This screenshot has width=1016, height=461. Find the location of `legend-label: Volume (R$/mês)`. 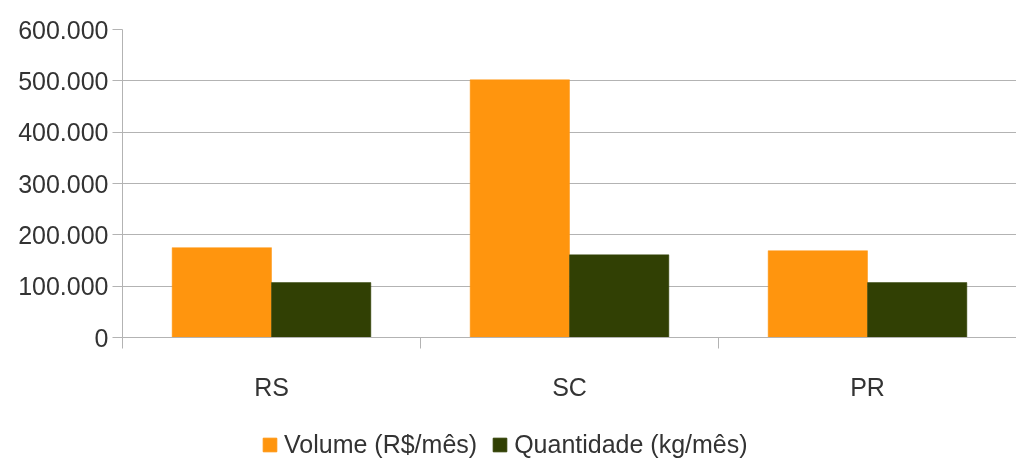

legend-label: Volume (R$/mês) is located at coordinates (381, 444).